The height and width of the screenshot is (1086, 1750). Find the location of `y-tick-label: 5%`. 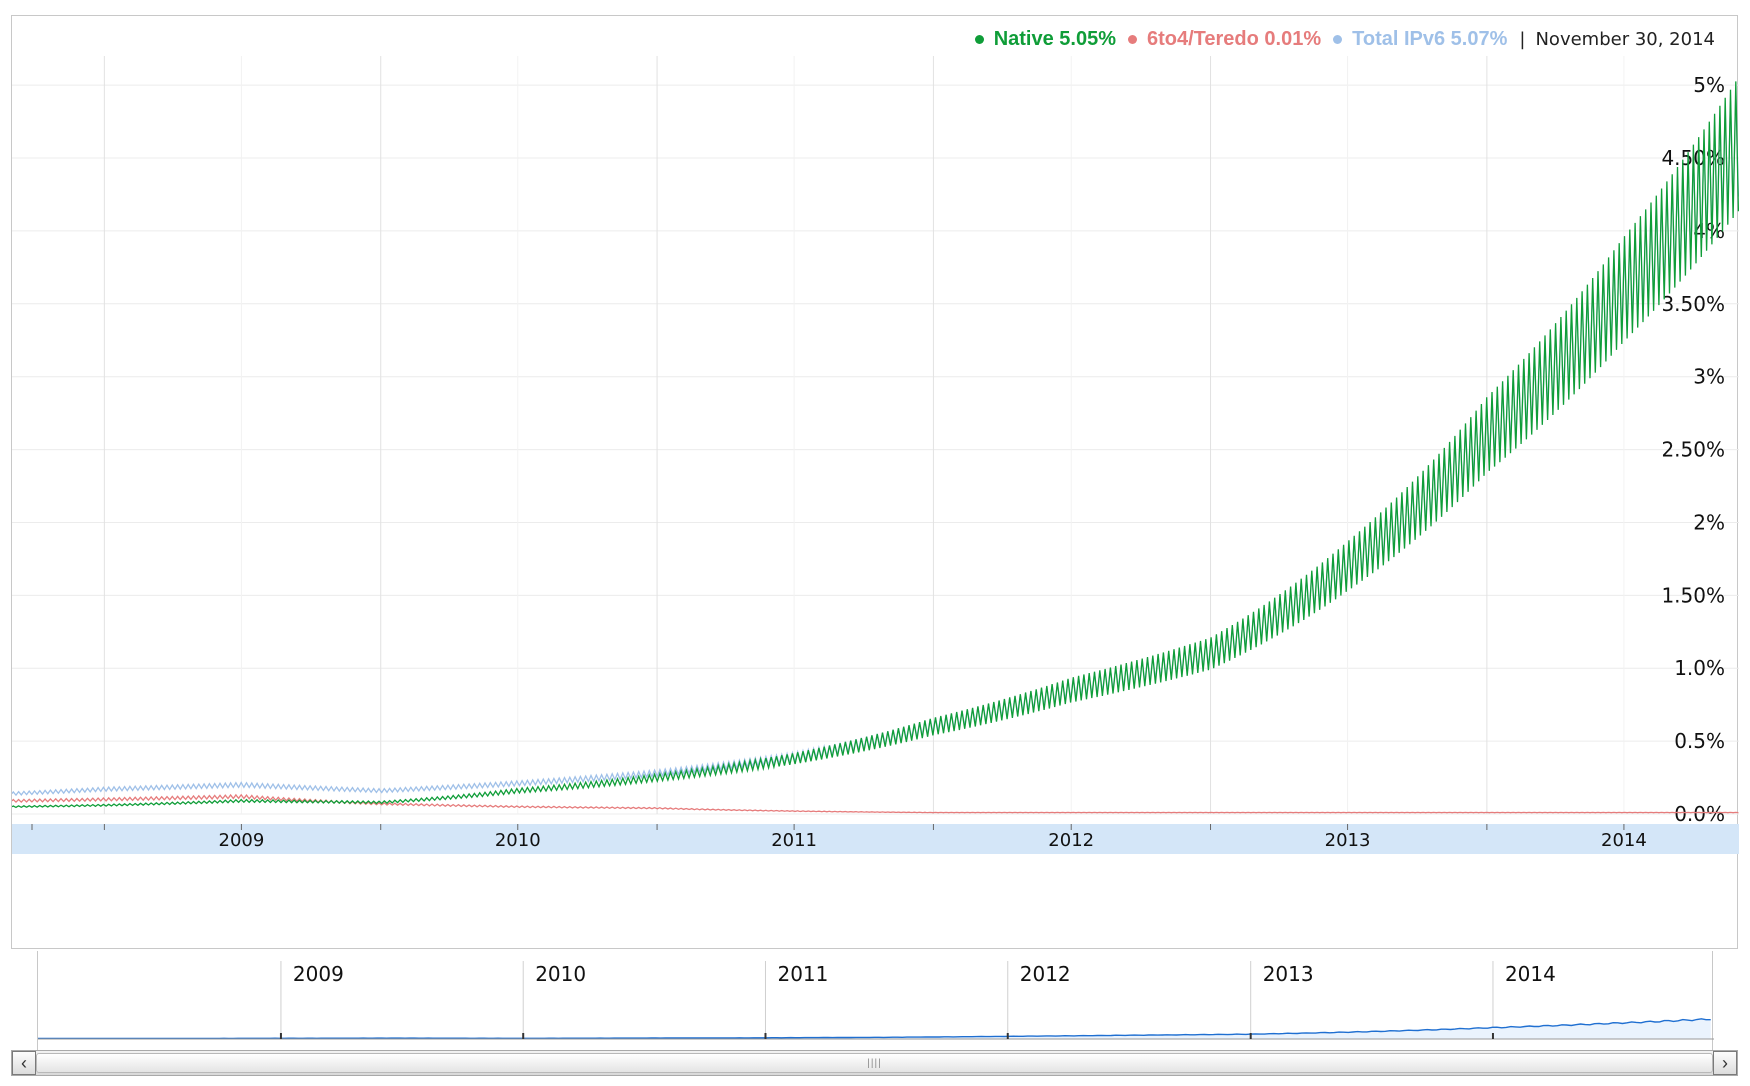

y-tick-label: 5% is located at coordinates (1709, 85).